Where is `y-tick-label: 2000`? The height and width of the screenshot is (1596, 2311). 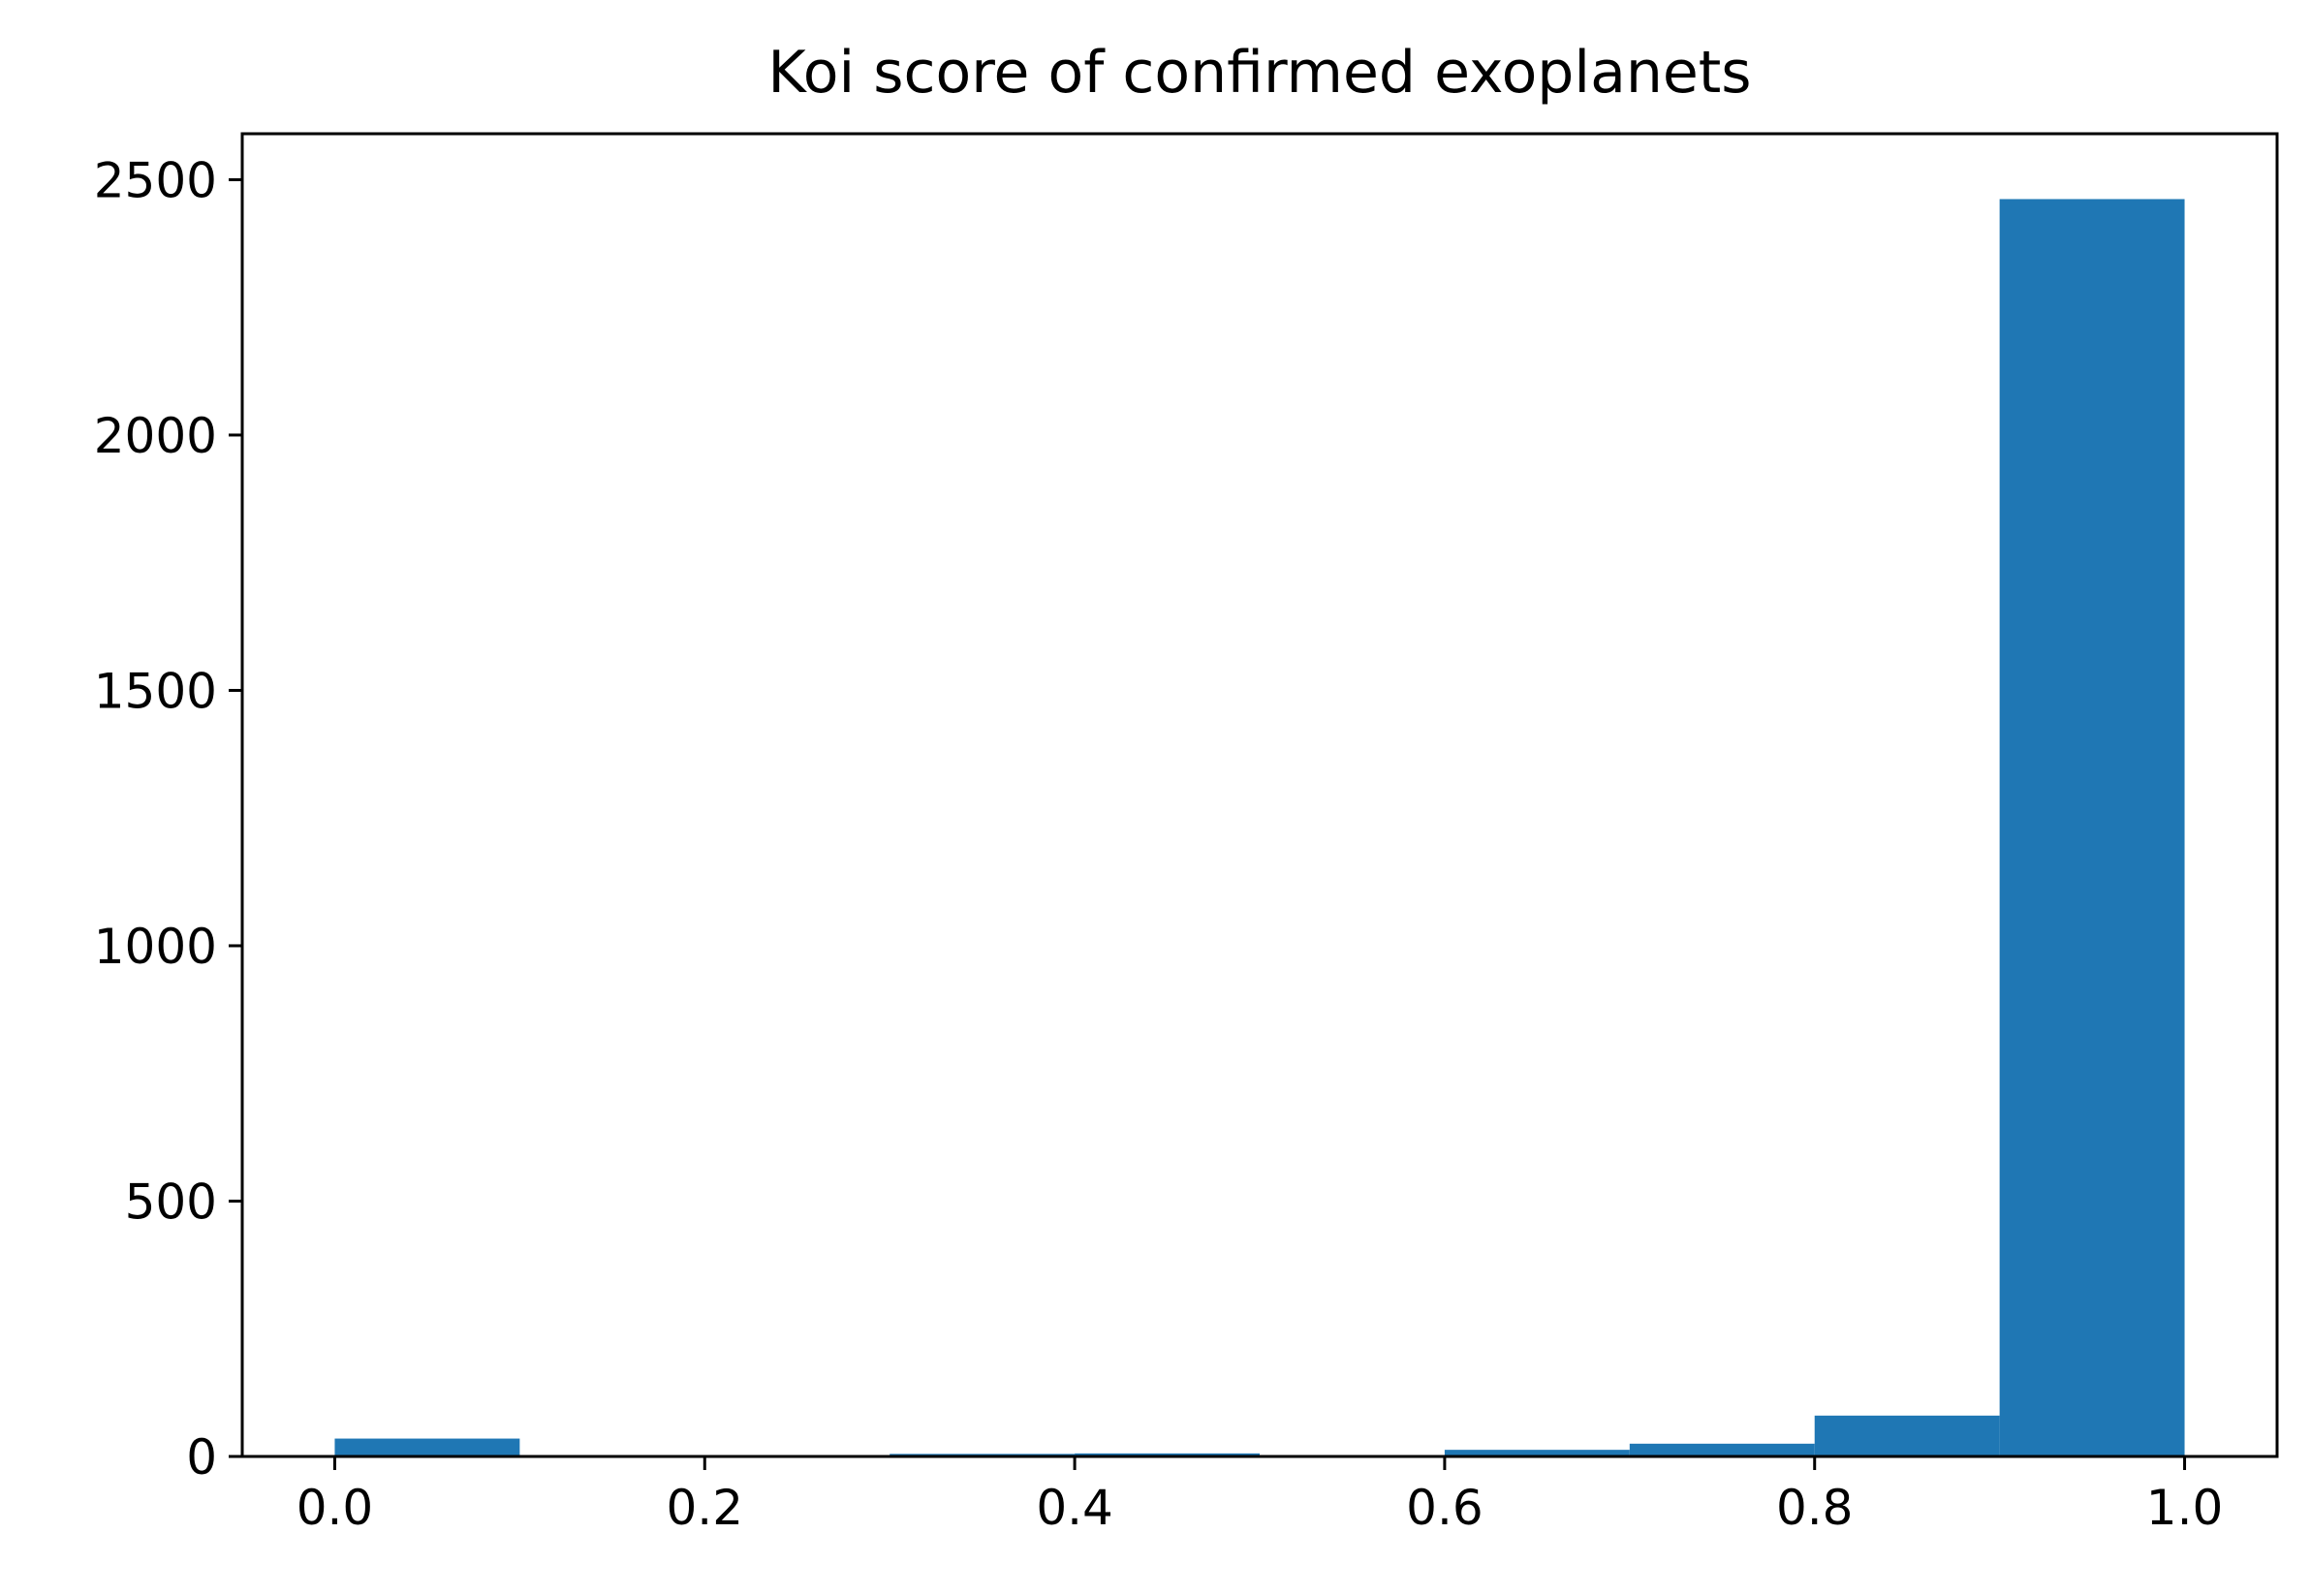
y-tick-label: 2000 is located at coordinates (156, 436).